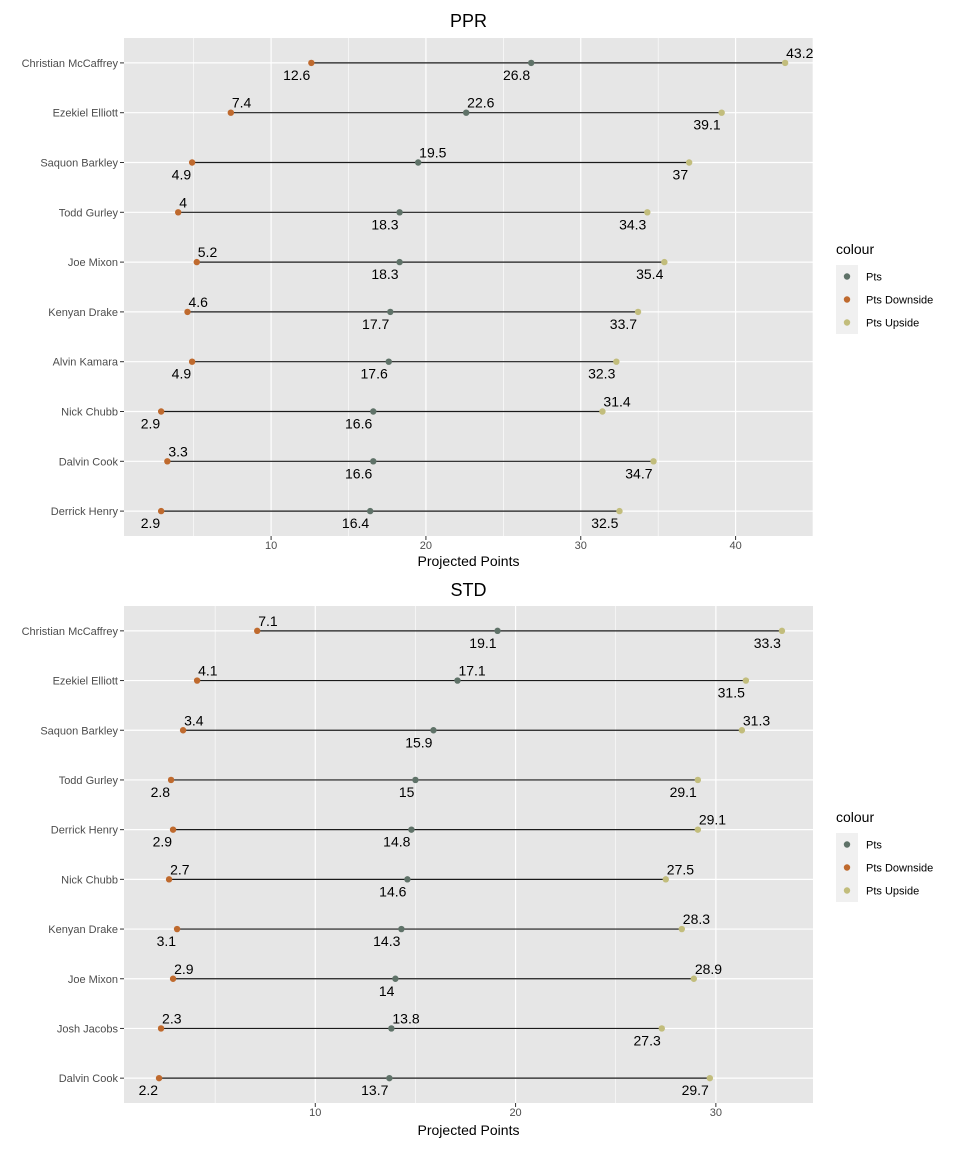 The width and height of the screenshot is (960, 1152). What do you see at coordinates (601, 374) in the screenshot?
I see `upside-label: 32.3` at bounding box center [601, 374].